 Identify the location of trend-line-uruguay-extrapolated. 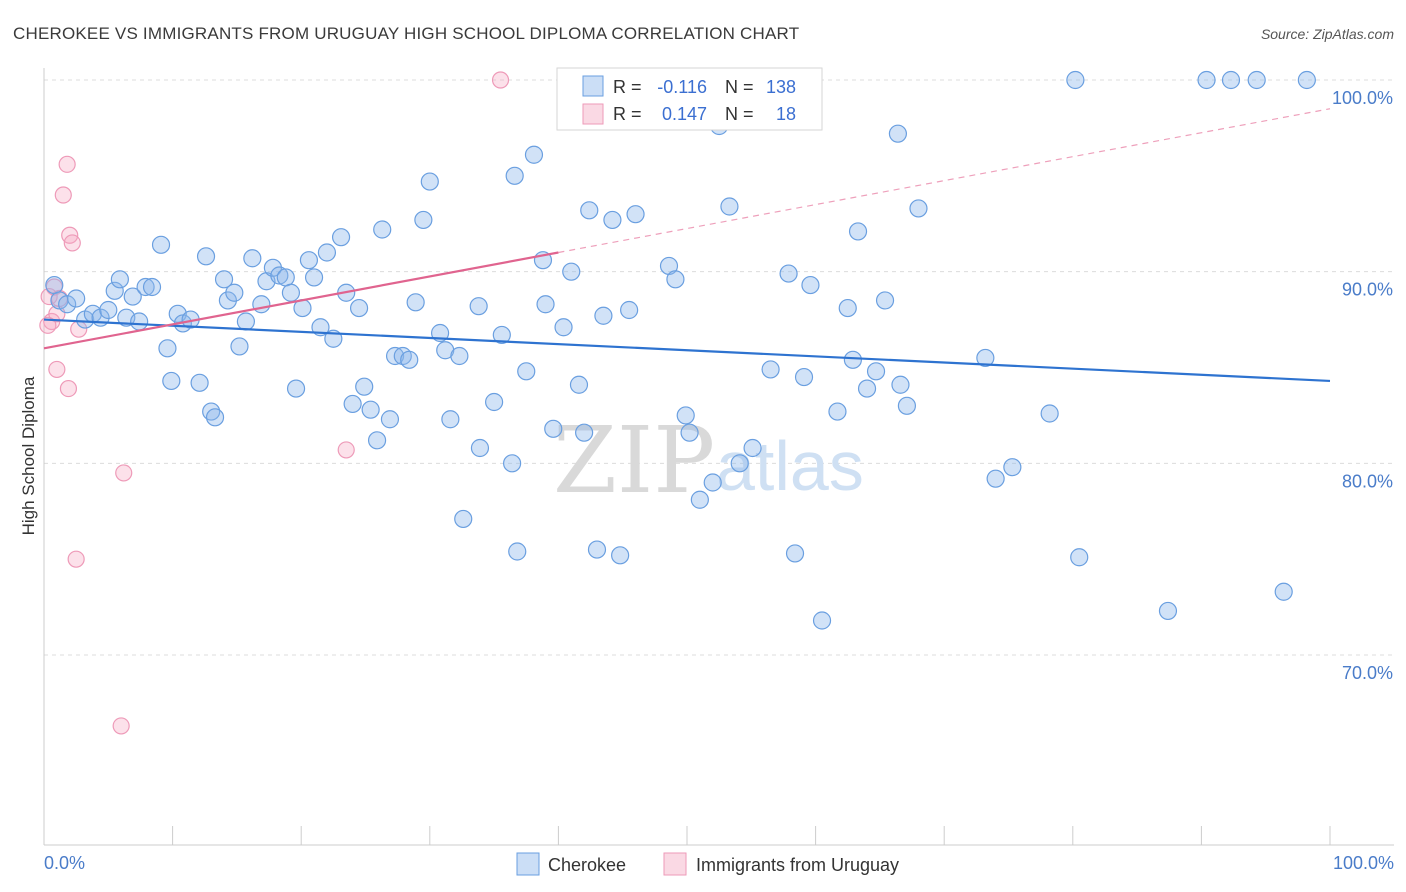
(944, 181).